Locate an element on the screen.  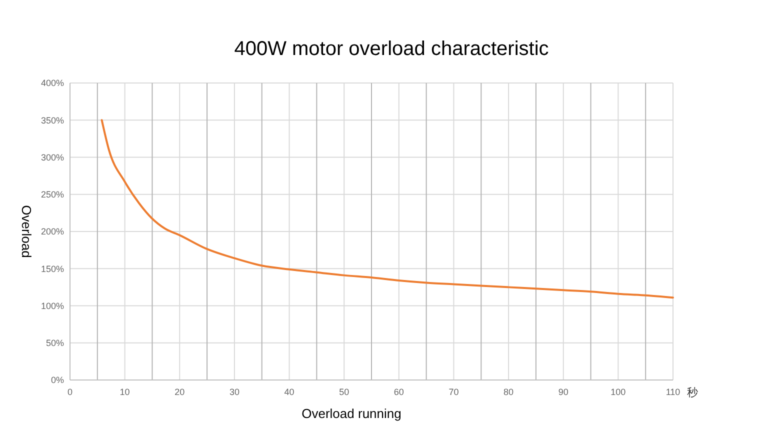
x-tick-label: 110 is located at coordinates (673, 392).